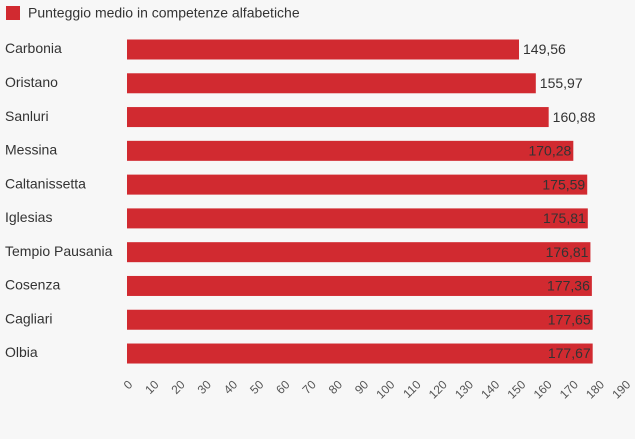  What do you see at coordinates (574, 117) in the screenshot?
I see `value-label: 160,88` at bounding box center [574, 117].